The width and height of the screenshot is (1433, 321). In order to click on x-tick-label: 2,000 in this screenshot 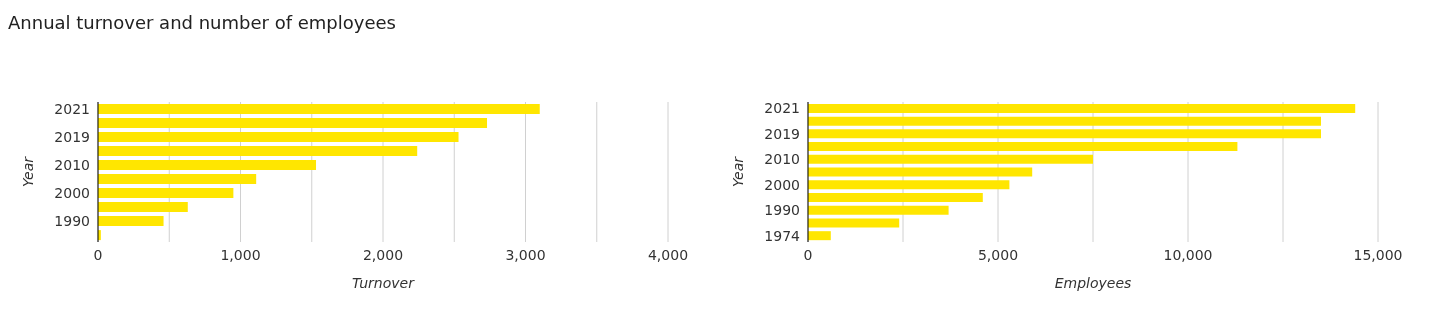, I will do `click(383, 254)`.